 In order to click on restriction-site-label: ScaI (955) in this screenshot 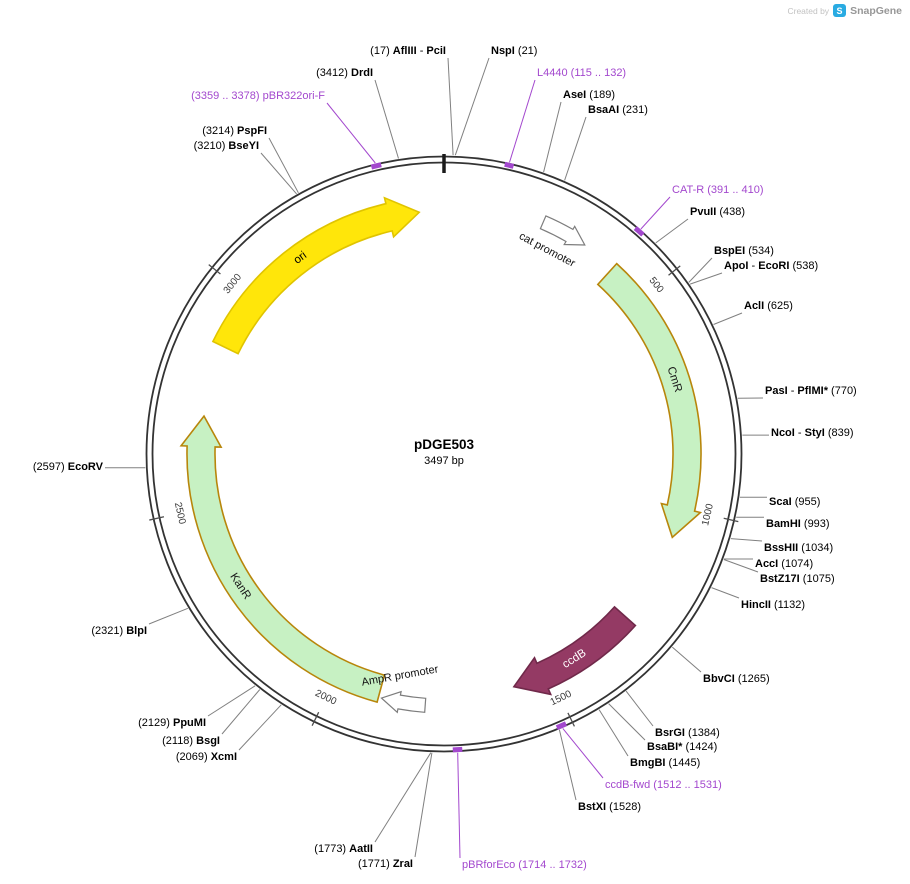, I will do `click(794, 502)`.